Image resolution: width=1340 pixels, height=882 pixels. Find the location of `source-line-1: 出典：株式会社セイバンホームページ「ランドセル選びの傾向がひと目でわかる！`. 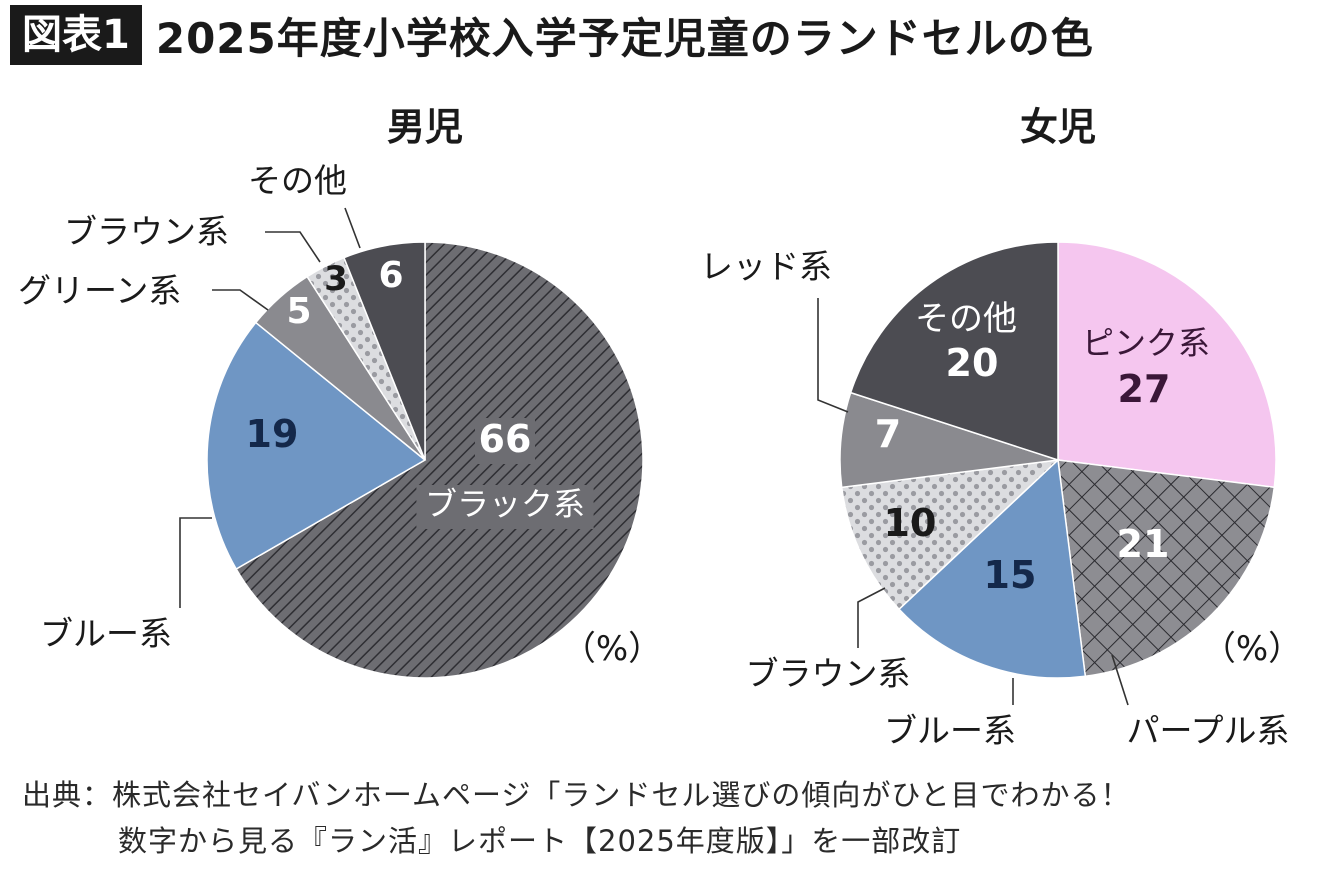

source-line-1: 出典：株式会社セイバンホームページ「ランドセル選びの傾向がひと目でわかる！ is located at coordinates (576, 795).